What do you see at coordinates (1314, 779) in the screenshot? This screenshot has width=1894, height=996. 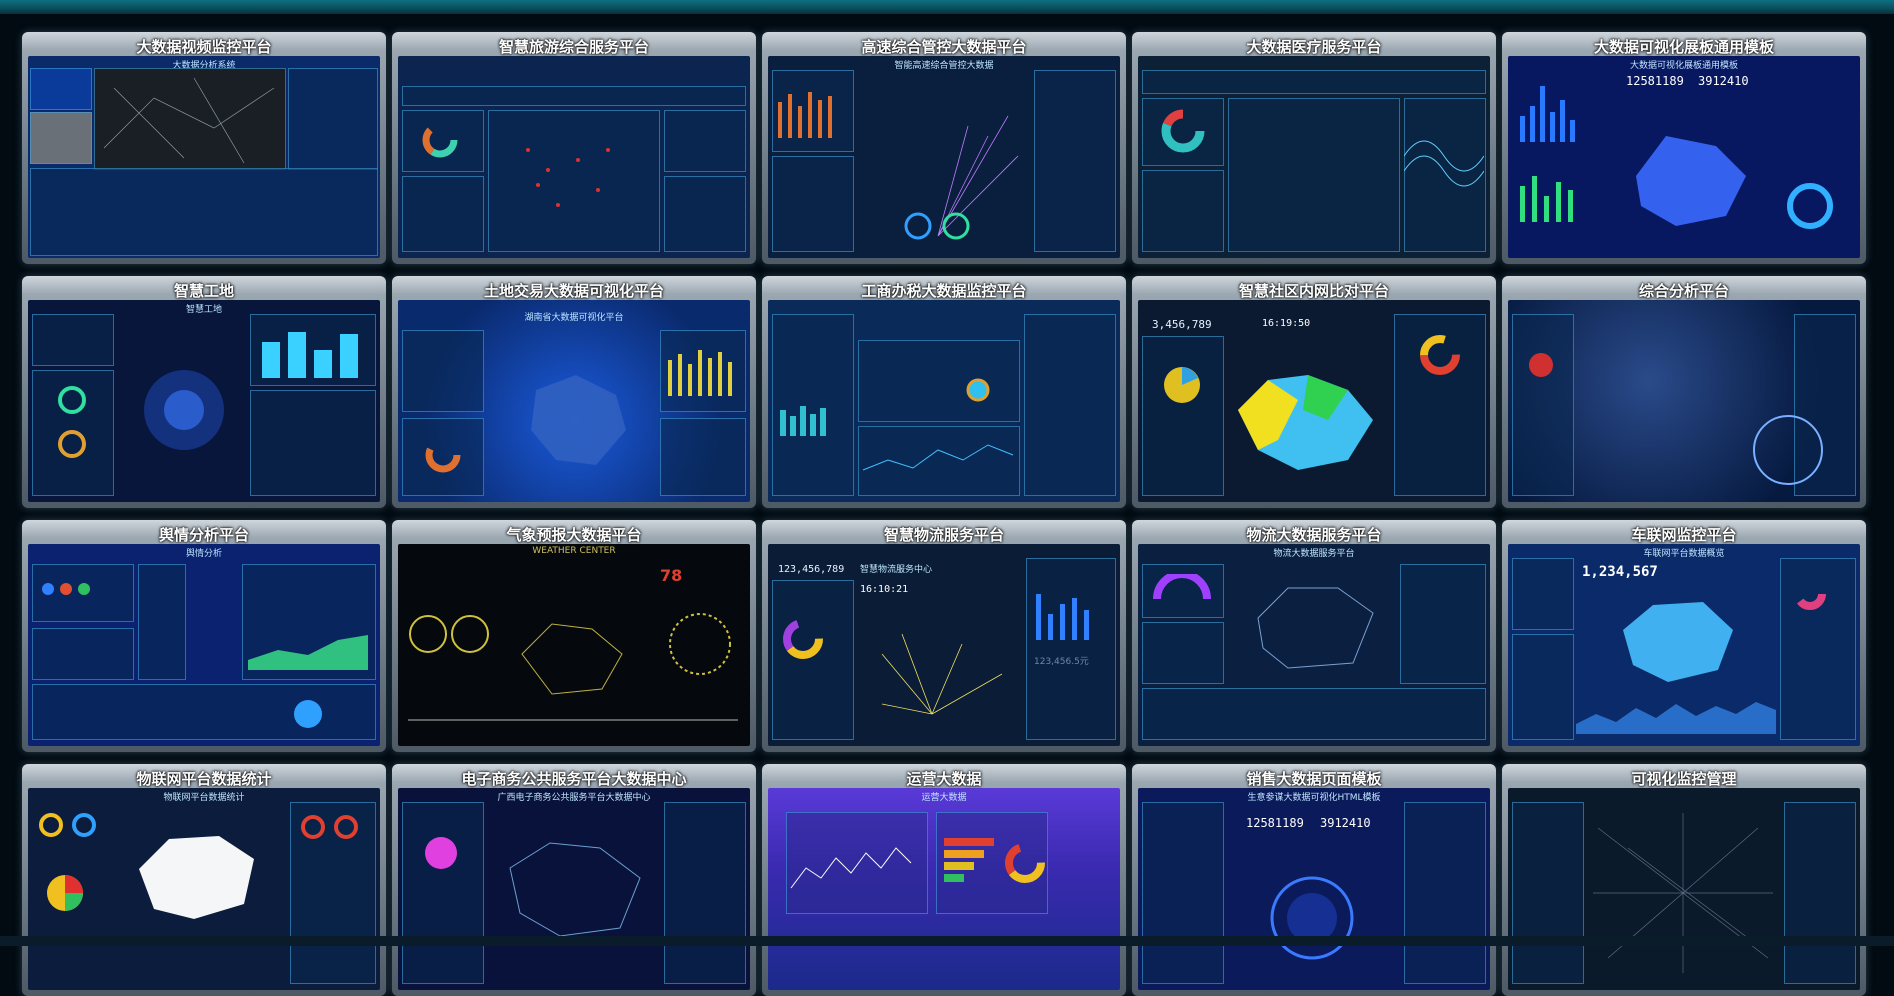 I see `card-title: 销售大数据页面模板` at bounding box center [1314, 779].